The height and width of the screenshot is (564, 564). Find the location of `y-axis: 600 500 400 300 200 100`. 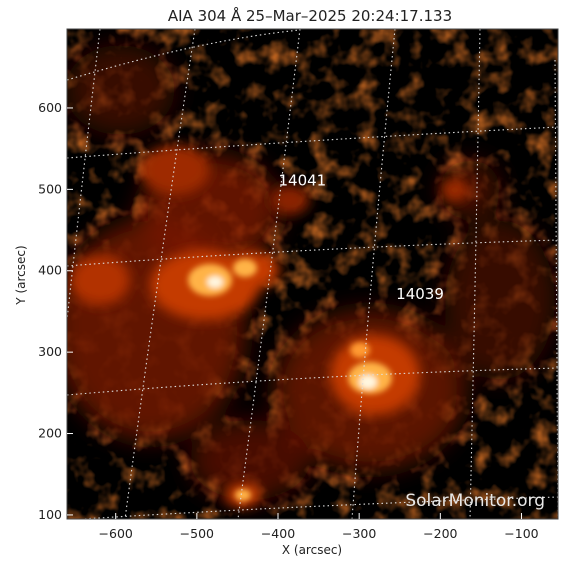

y-axis: 600 500 400 300 200 100 is located at coordinates (55, 311).